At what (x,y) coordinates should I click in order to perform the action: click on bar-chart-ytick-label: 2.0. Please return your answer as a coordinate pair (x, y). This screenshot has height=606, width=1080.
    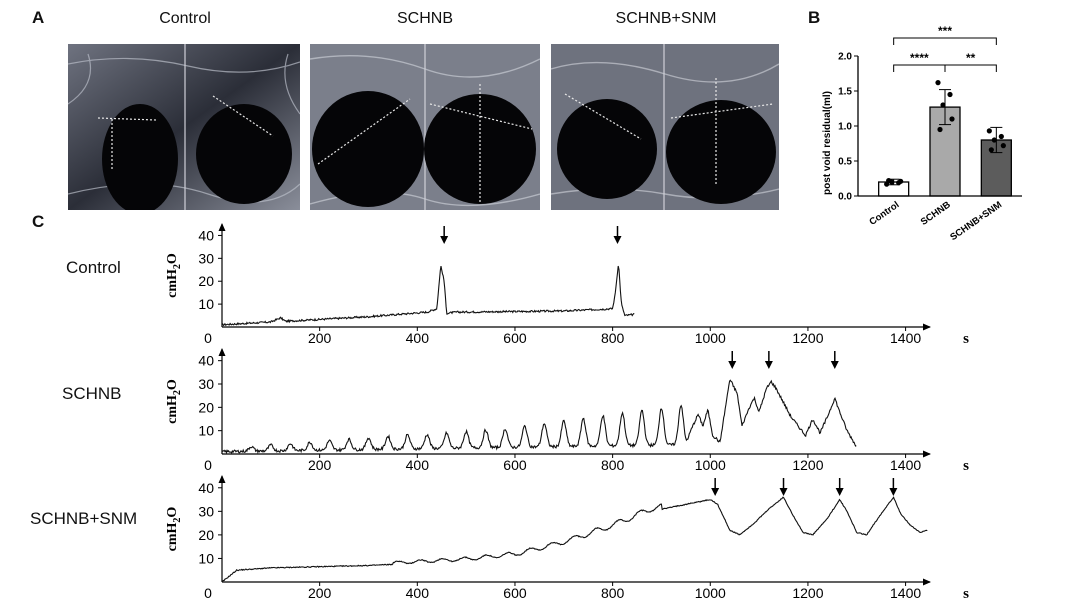
    Looking at the image, I should click on (845, 57).